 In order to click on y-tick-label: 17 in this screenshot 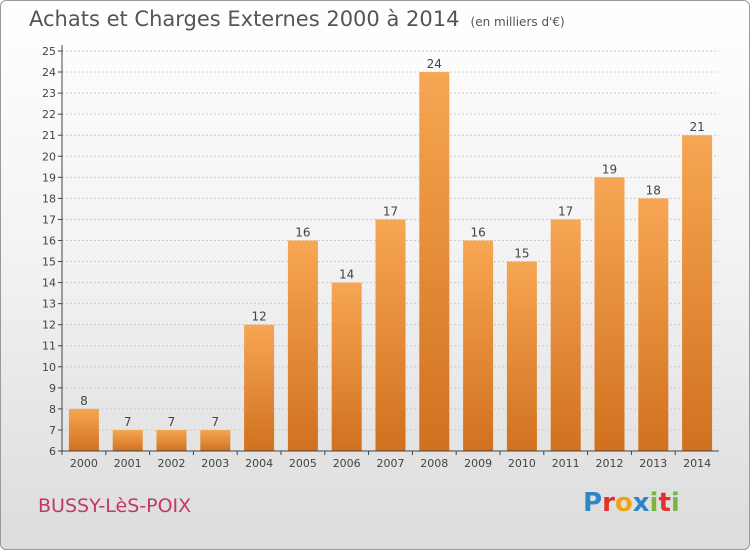, I will do `click(49, 219)`.